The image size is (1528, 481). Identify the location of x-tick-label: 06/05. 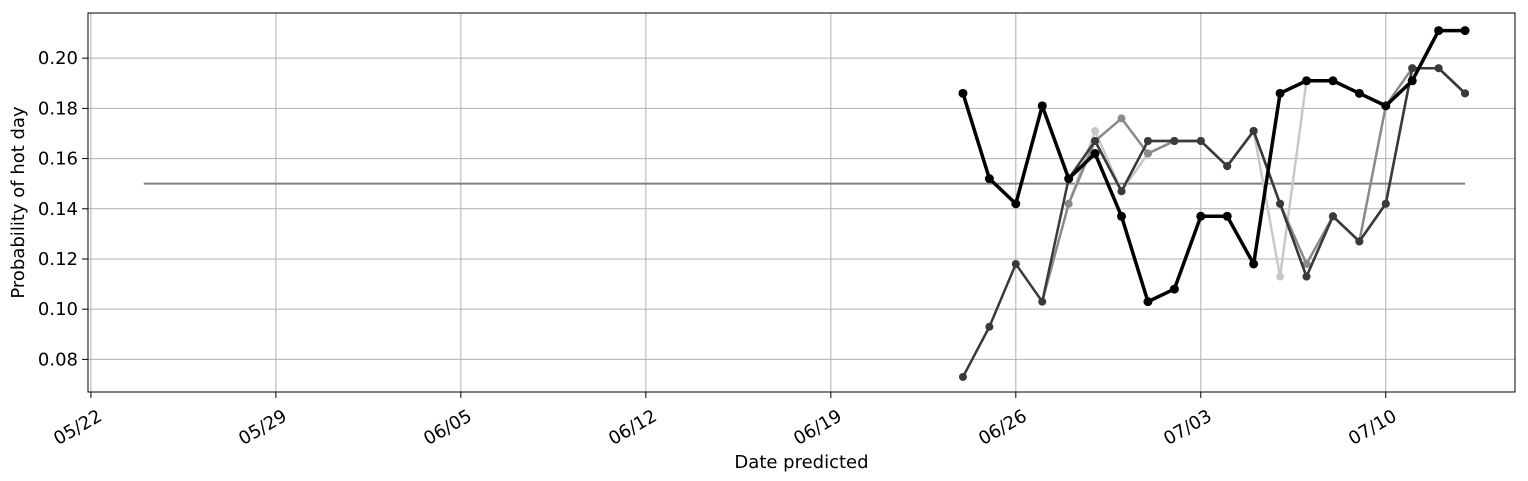
(447, 428).